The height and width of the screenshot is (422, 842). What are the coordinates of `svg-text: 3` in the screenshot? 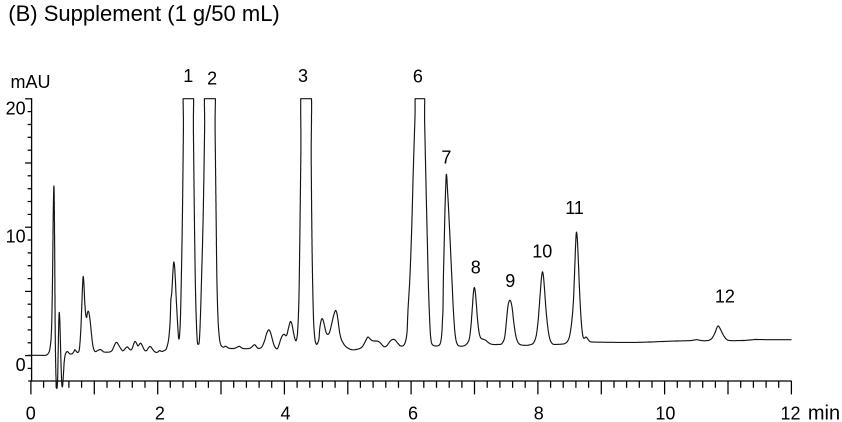 It's located at (303, 76).